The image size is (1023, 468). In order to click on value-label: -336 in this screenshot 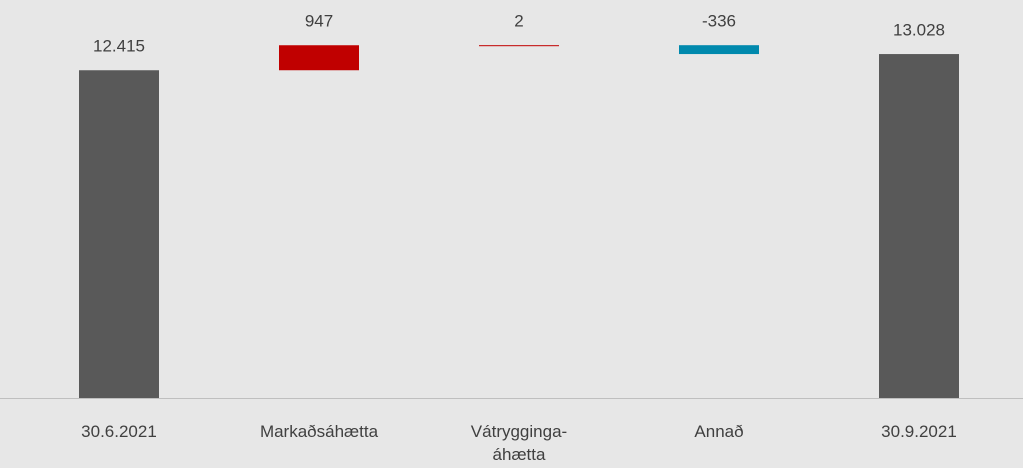, I will do `click(719, 21)`.